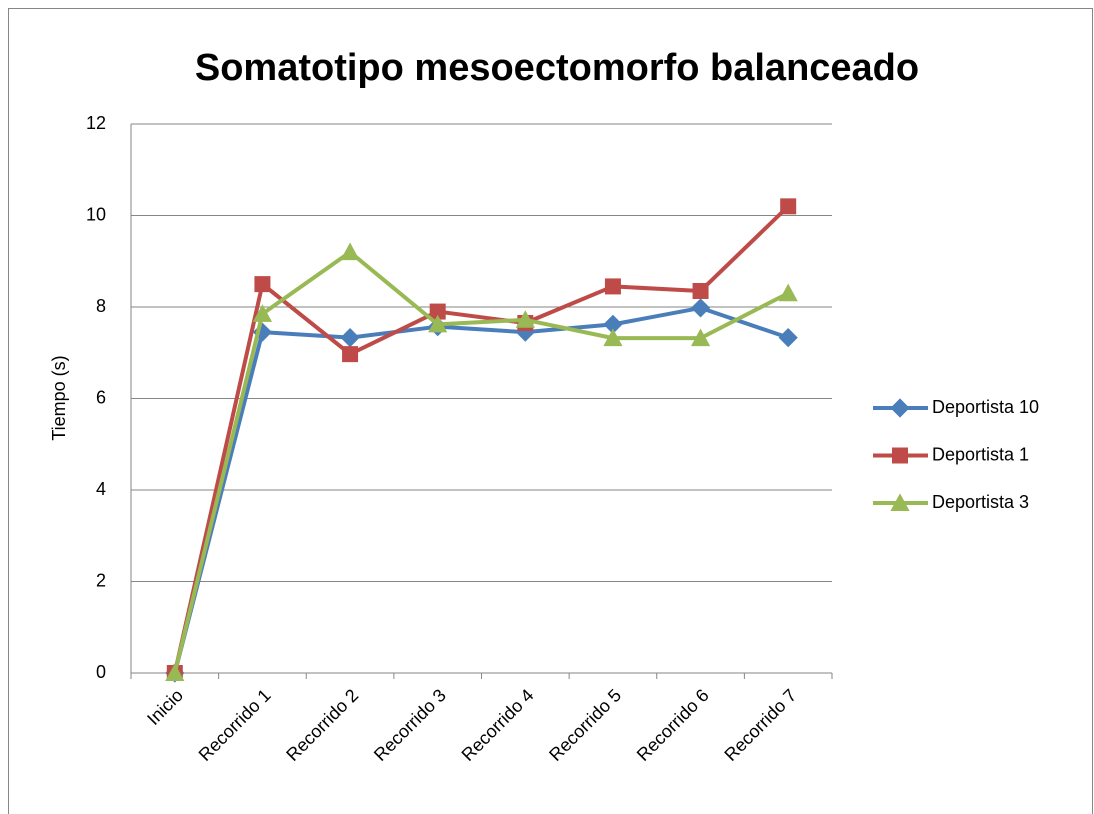  What do you see at coordinates (585, 725) in the screenshot?
I see `x-tick-label: Recorrido 5` at bounding box center [585, 725].